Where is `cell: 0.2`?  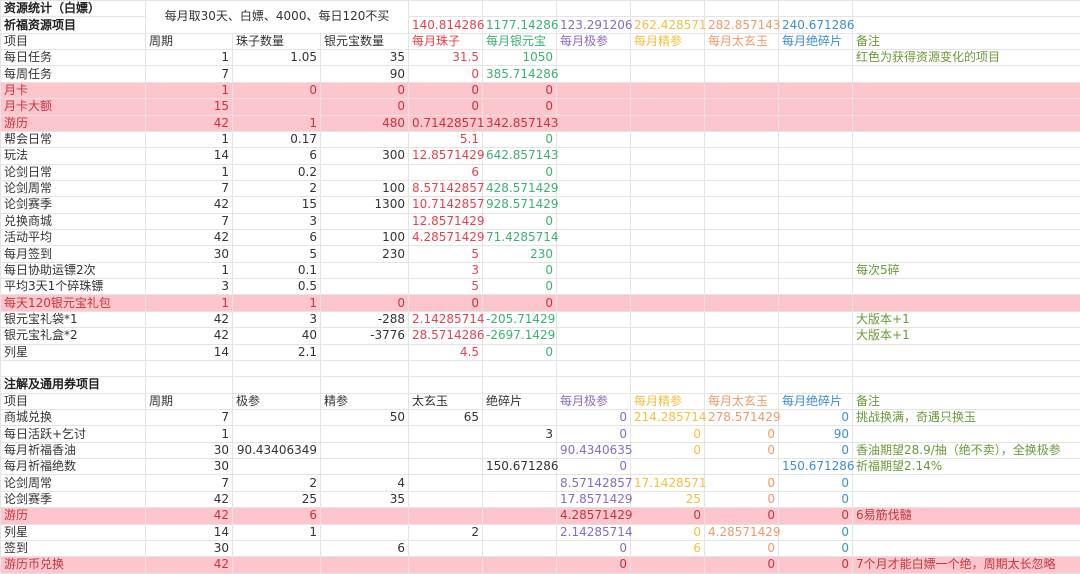
cell: 0.2 is located at coordinates (277, 172).